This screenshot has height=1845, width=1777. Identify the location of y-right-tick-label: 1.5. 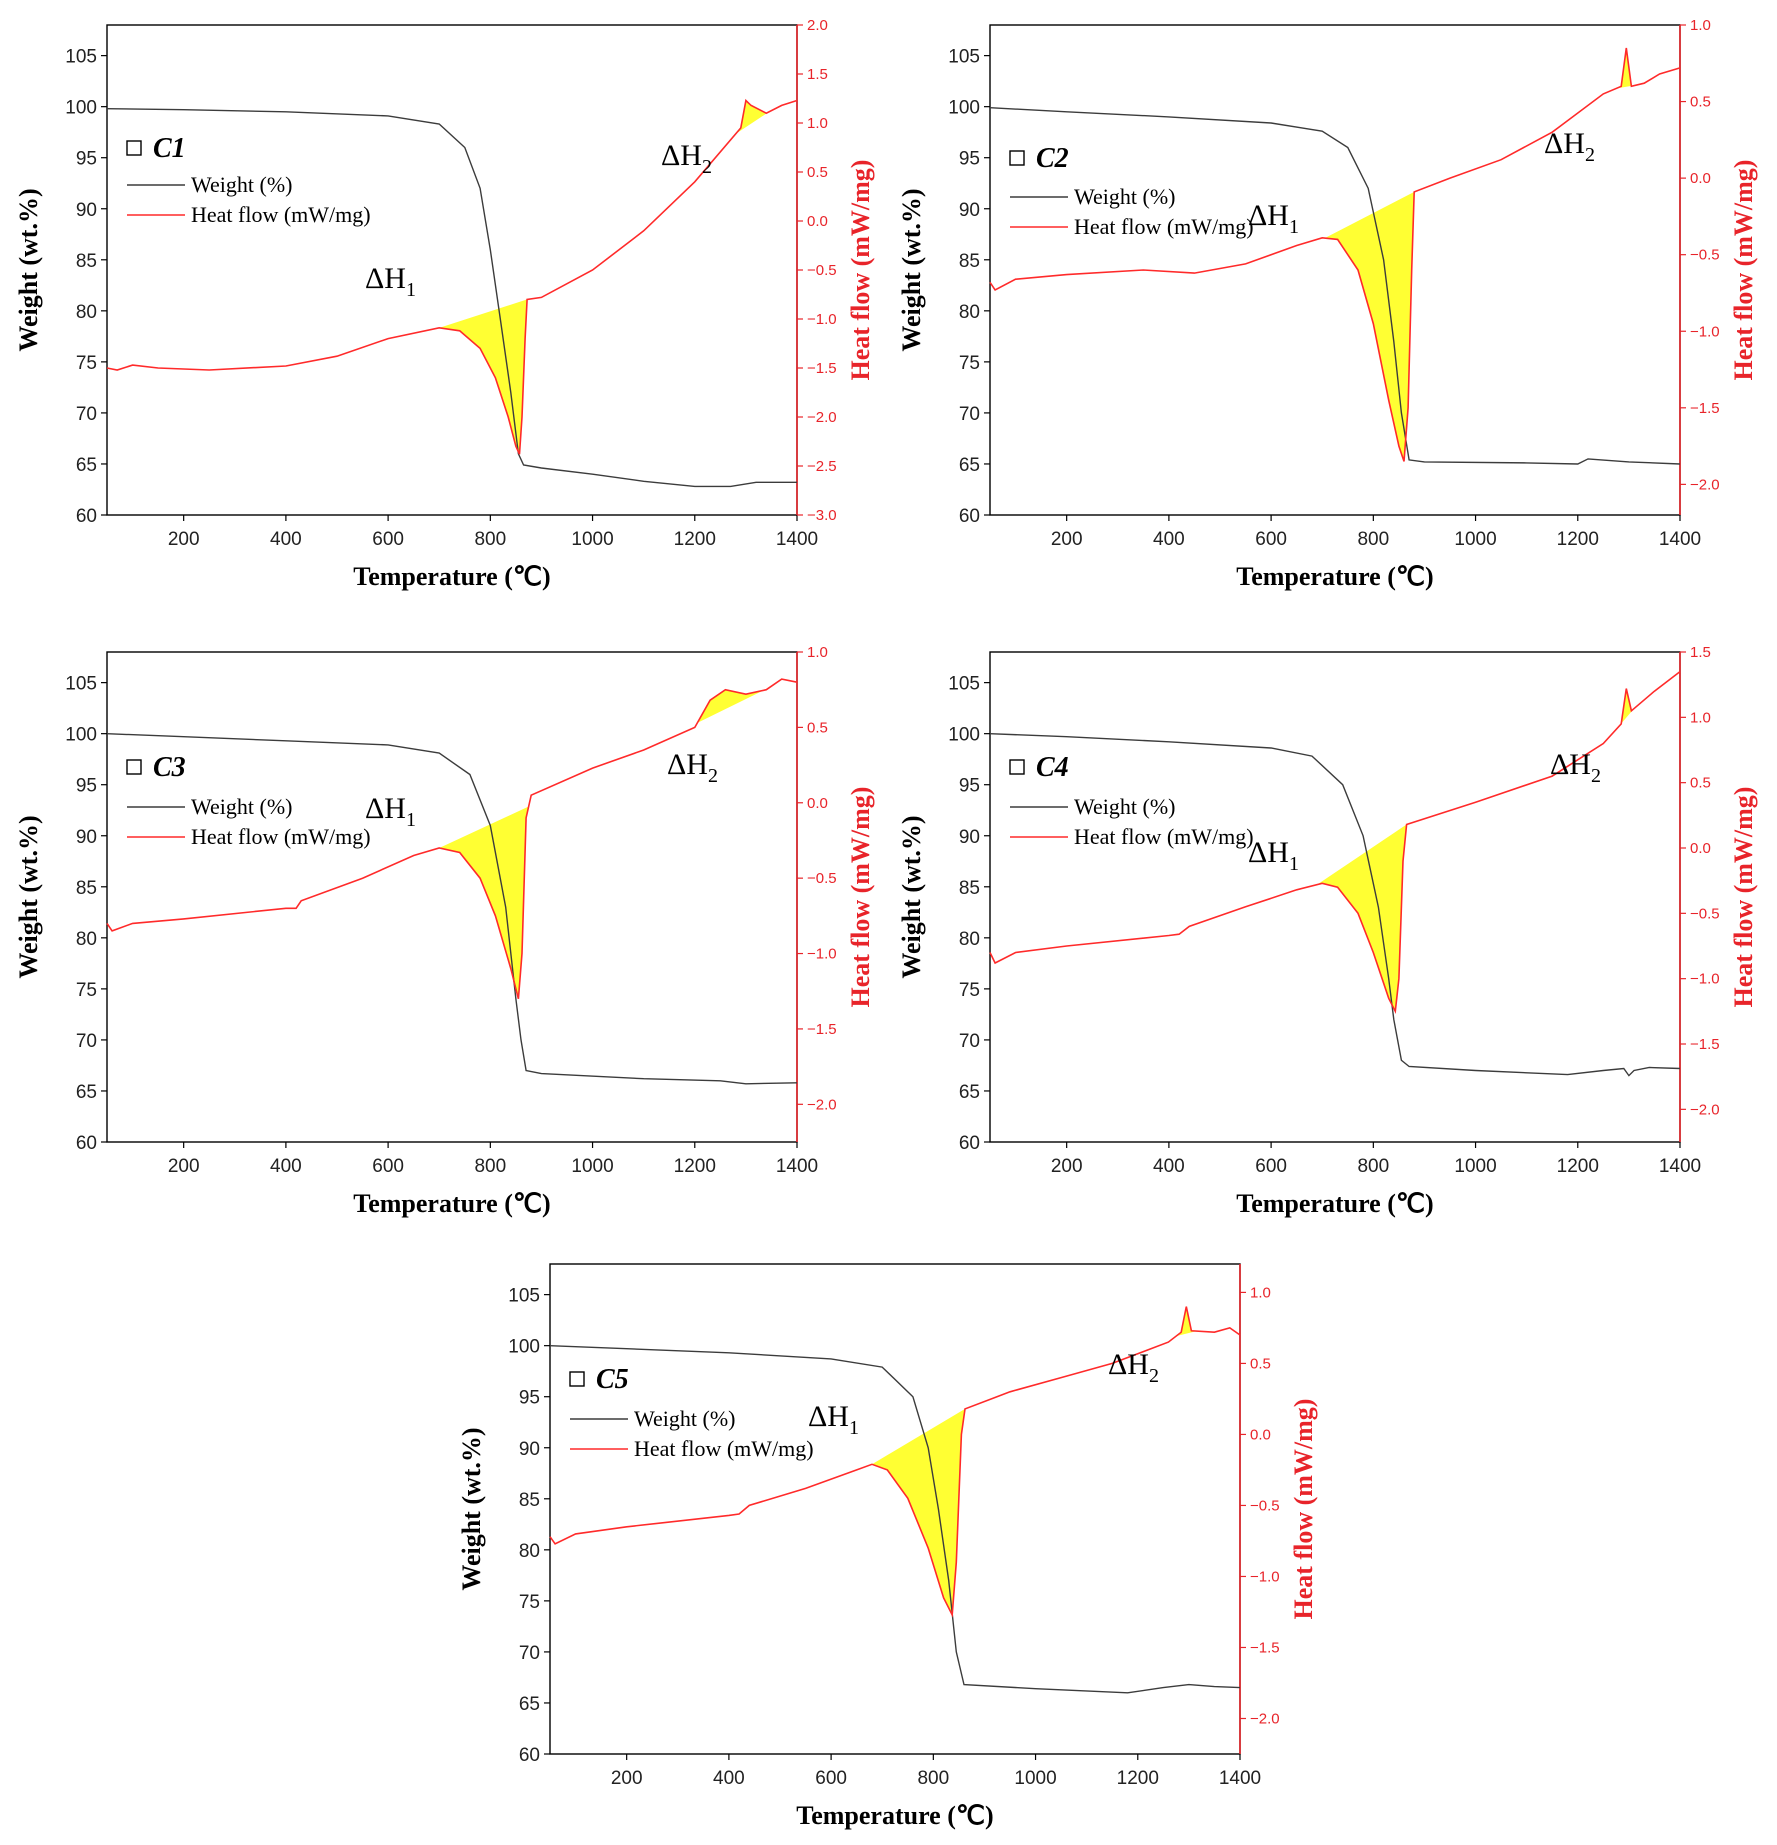
(1700, 652).